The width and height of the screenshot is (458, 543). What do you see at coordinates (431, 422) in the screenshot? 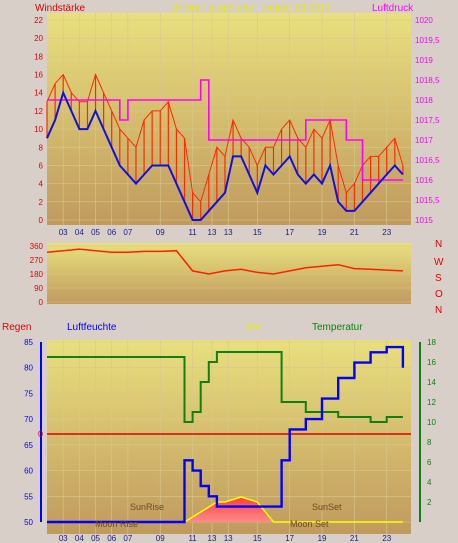
I see `temperature-tick-label: 10` at bounding box center [431, 422].